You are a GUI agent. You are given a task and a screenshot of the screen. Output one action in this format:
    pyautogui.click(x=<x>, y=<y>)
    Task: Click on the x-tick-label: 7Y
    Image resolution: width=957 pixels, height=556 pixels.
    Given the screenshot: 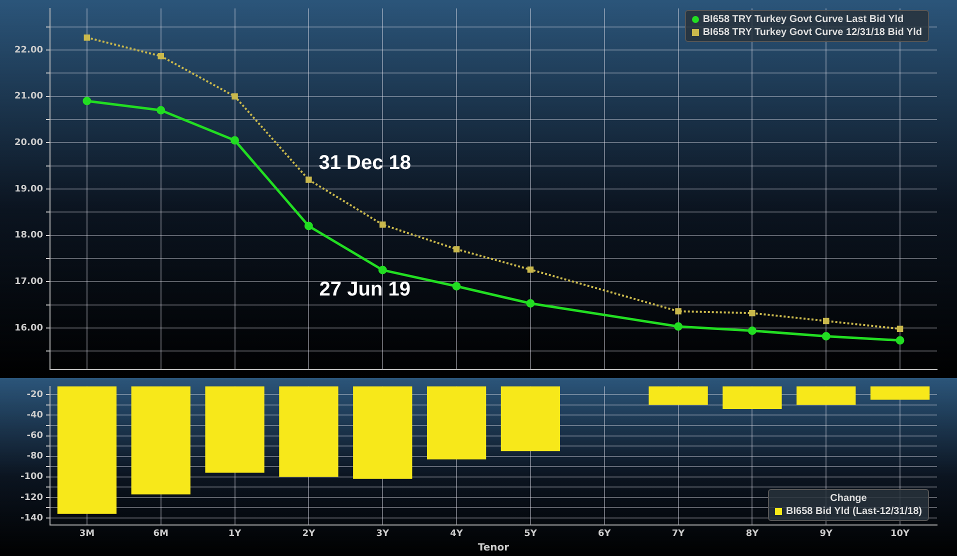 What is the action you would take?
    pyautogui.click(x=679, y=533)
    